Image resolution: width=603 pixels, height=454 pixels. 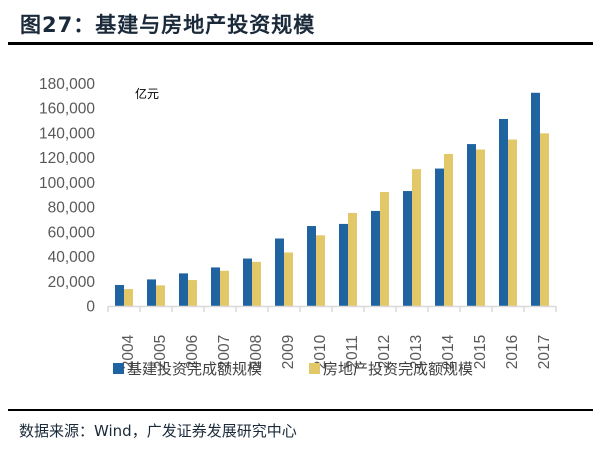 I want to click on x-tick-label: 2010, so click(x=320, y=351).